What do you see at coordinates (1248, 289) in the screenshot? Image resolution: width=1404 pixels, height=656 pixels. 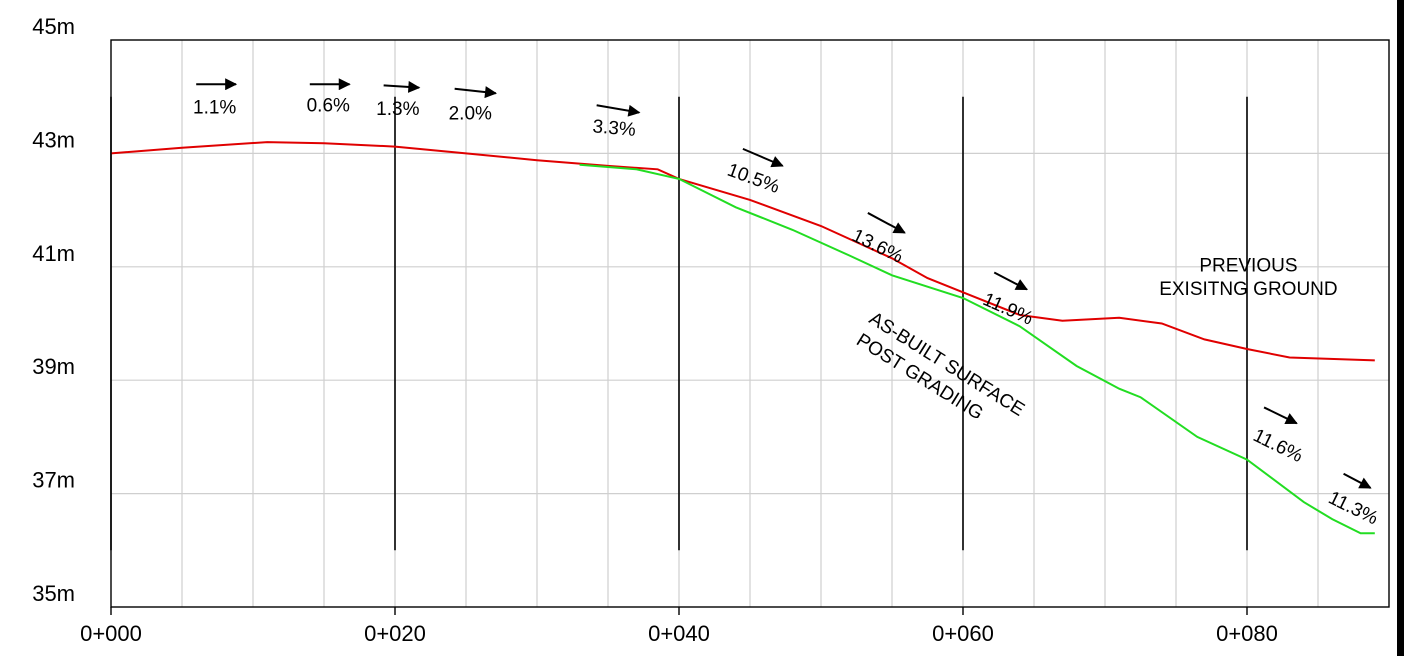 I see `annotation-label: EXISITNG GROUND` at bounding box center [1248, 289].